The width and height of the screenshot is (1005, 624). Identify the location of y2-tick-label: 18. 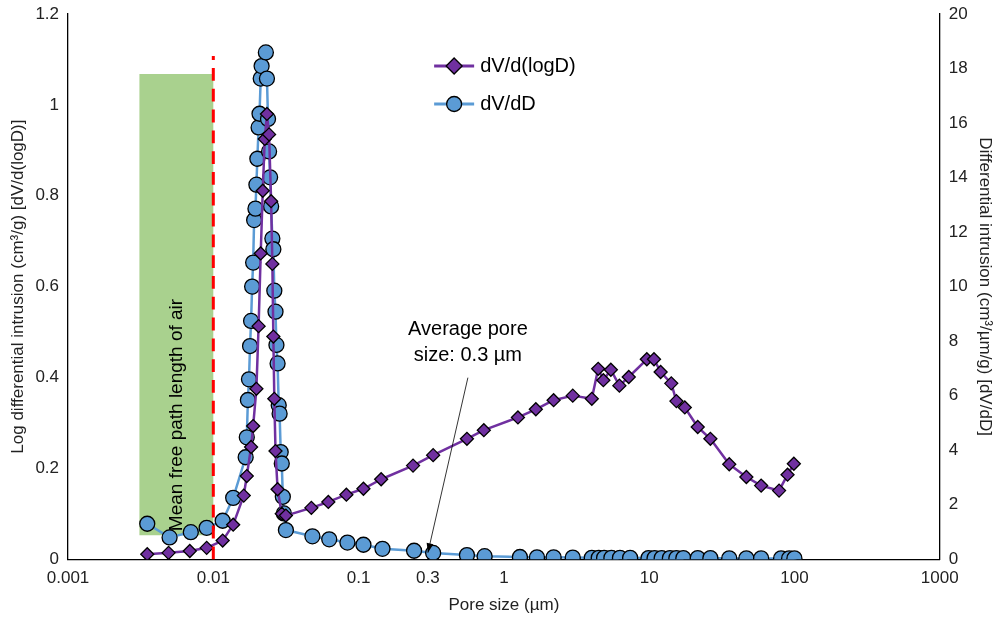
(958, 68).